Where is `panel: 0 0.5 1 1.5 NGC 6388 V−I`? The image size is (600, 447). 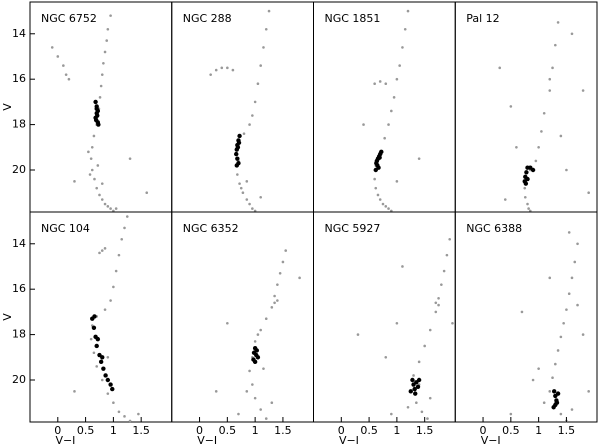 panel: 0 0.5 1 1.5 NGC 6388 V−I is located at coordinates (526, 329).